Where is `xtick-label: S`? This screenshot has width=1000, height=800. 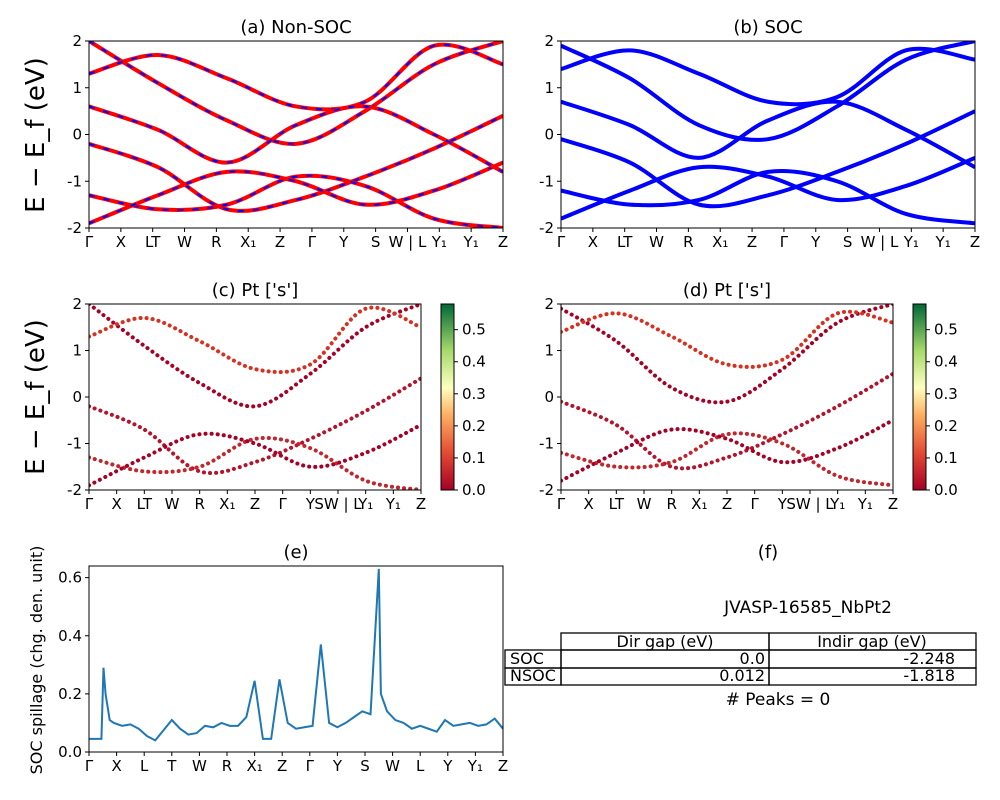
xtick-label: S is located at coordinates (848, 242).